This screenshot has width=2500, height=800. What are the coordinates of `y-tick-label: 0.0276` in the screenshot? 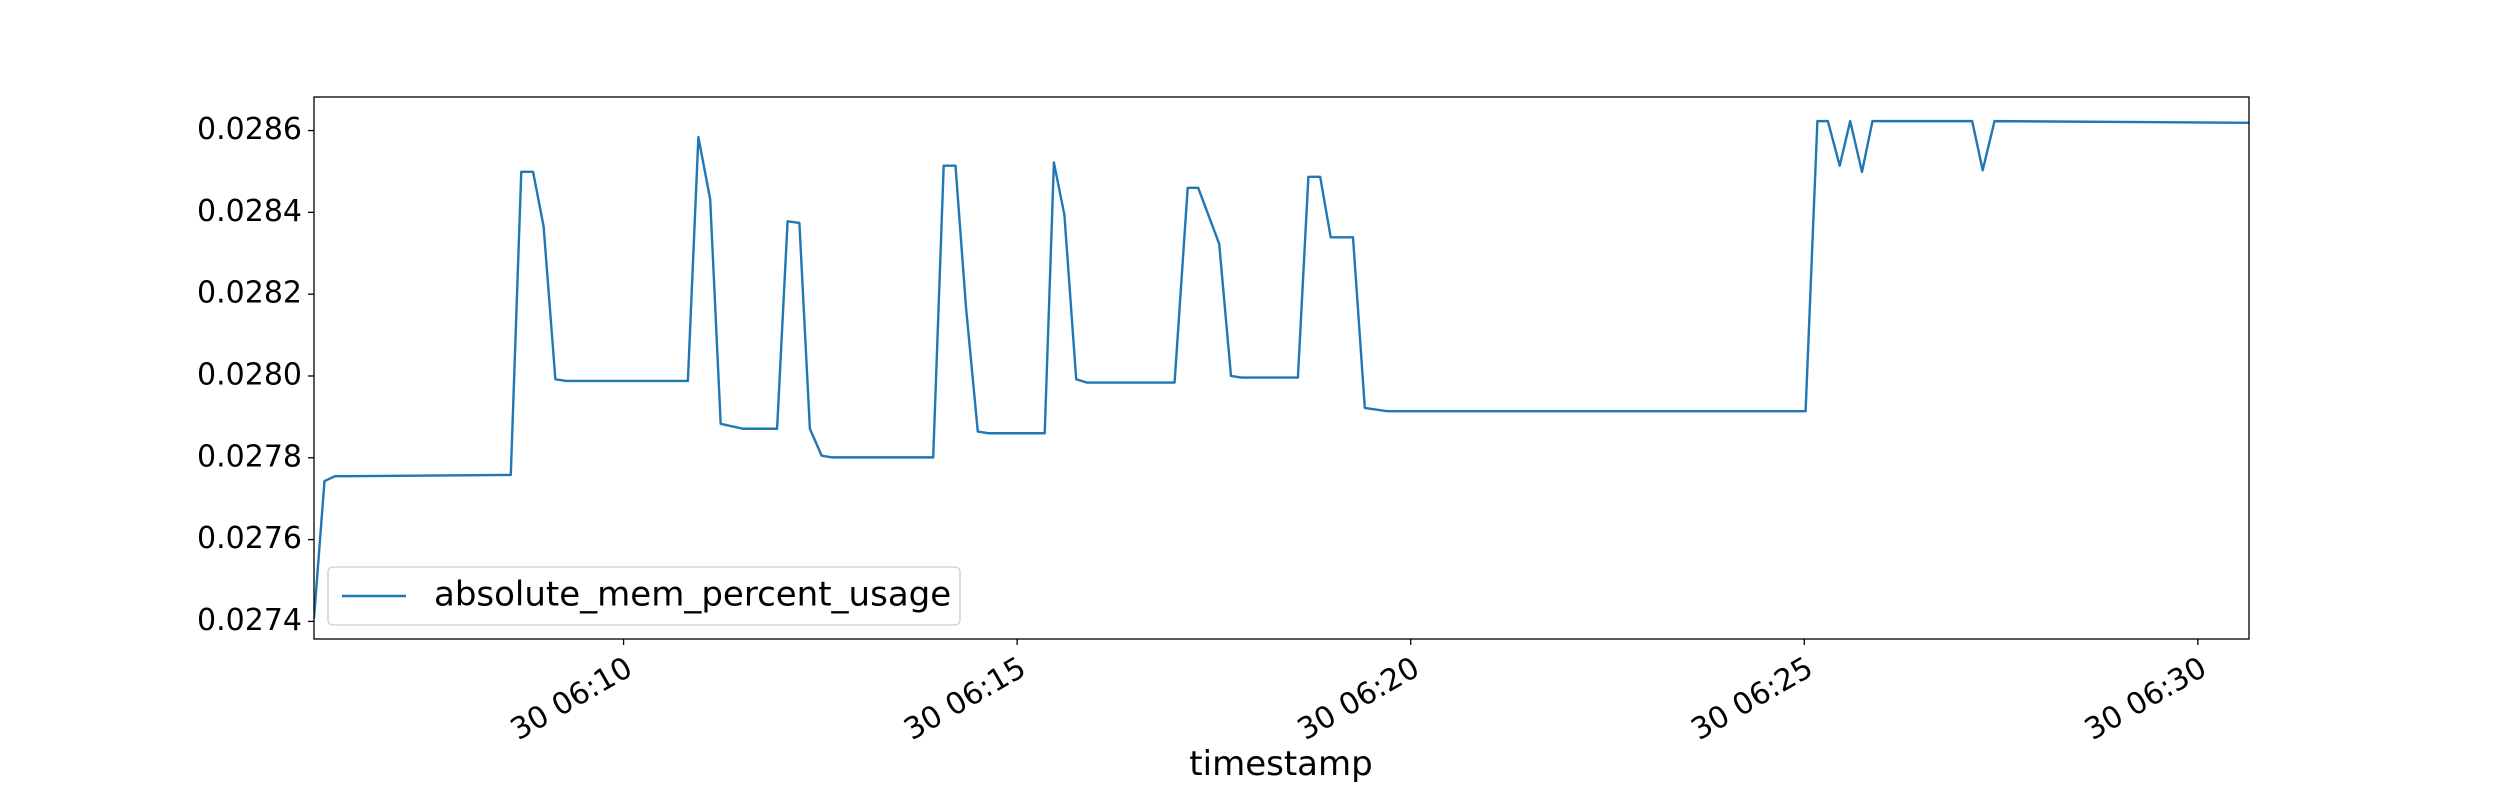 It's located at (249, 538).